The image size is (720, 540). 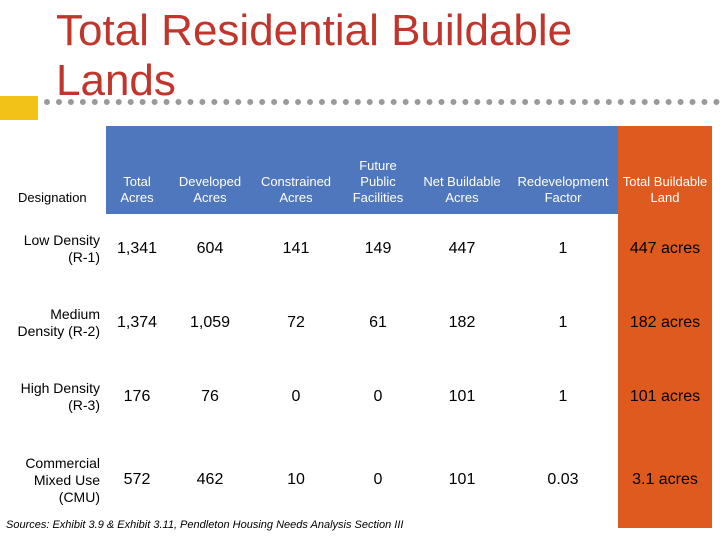 What do you see at coordinates (665, 170) in the screenshot?
I see `header-total-buildable-land: Total Buildable Land` at bounding box center [665, 170].